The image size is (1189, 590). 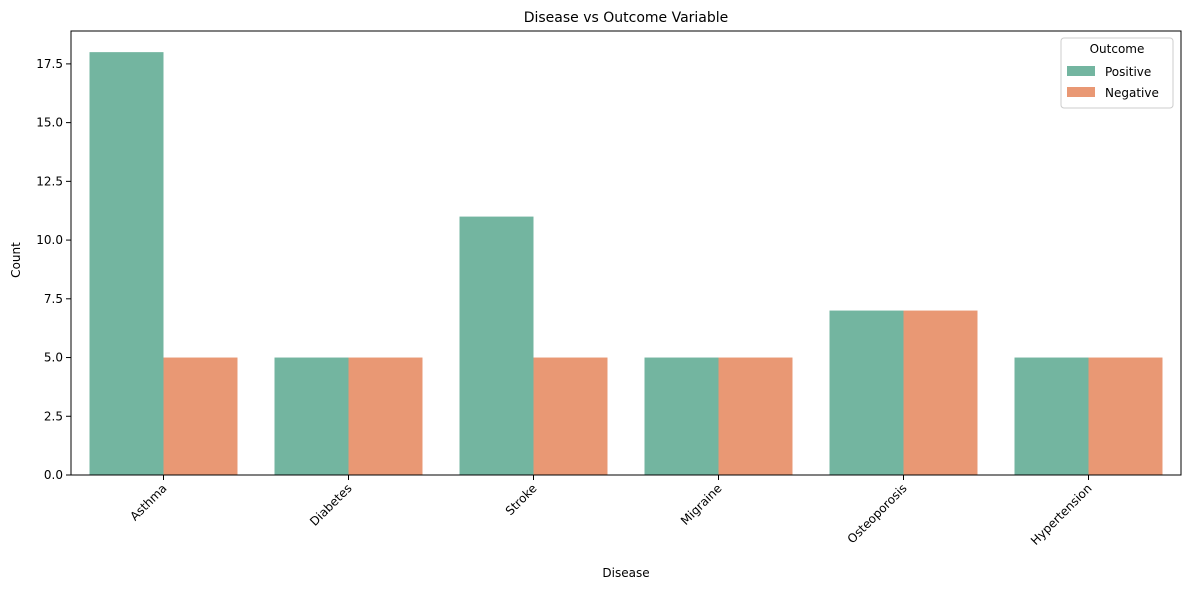 I want to click on y-tick-label: 5.0, so click(x=53, y=358).